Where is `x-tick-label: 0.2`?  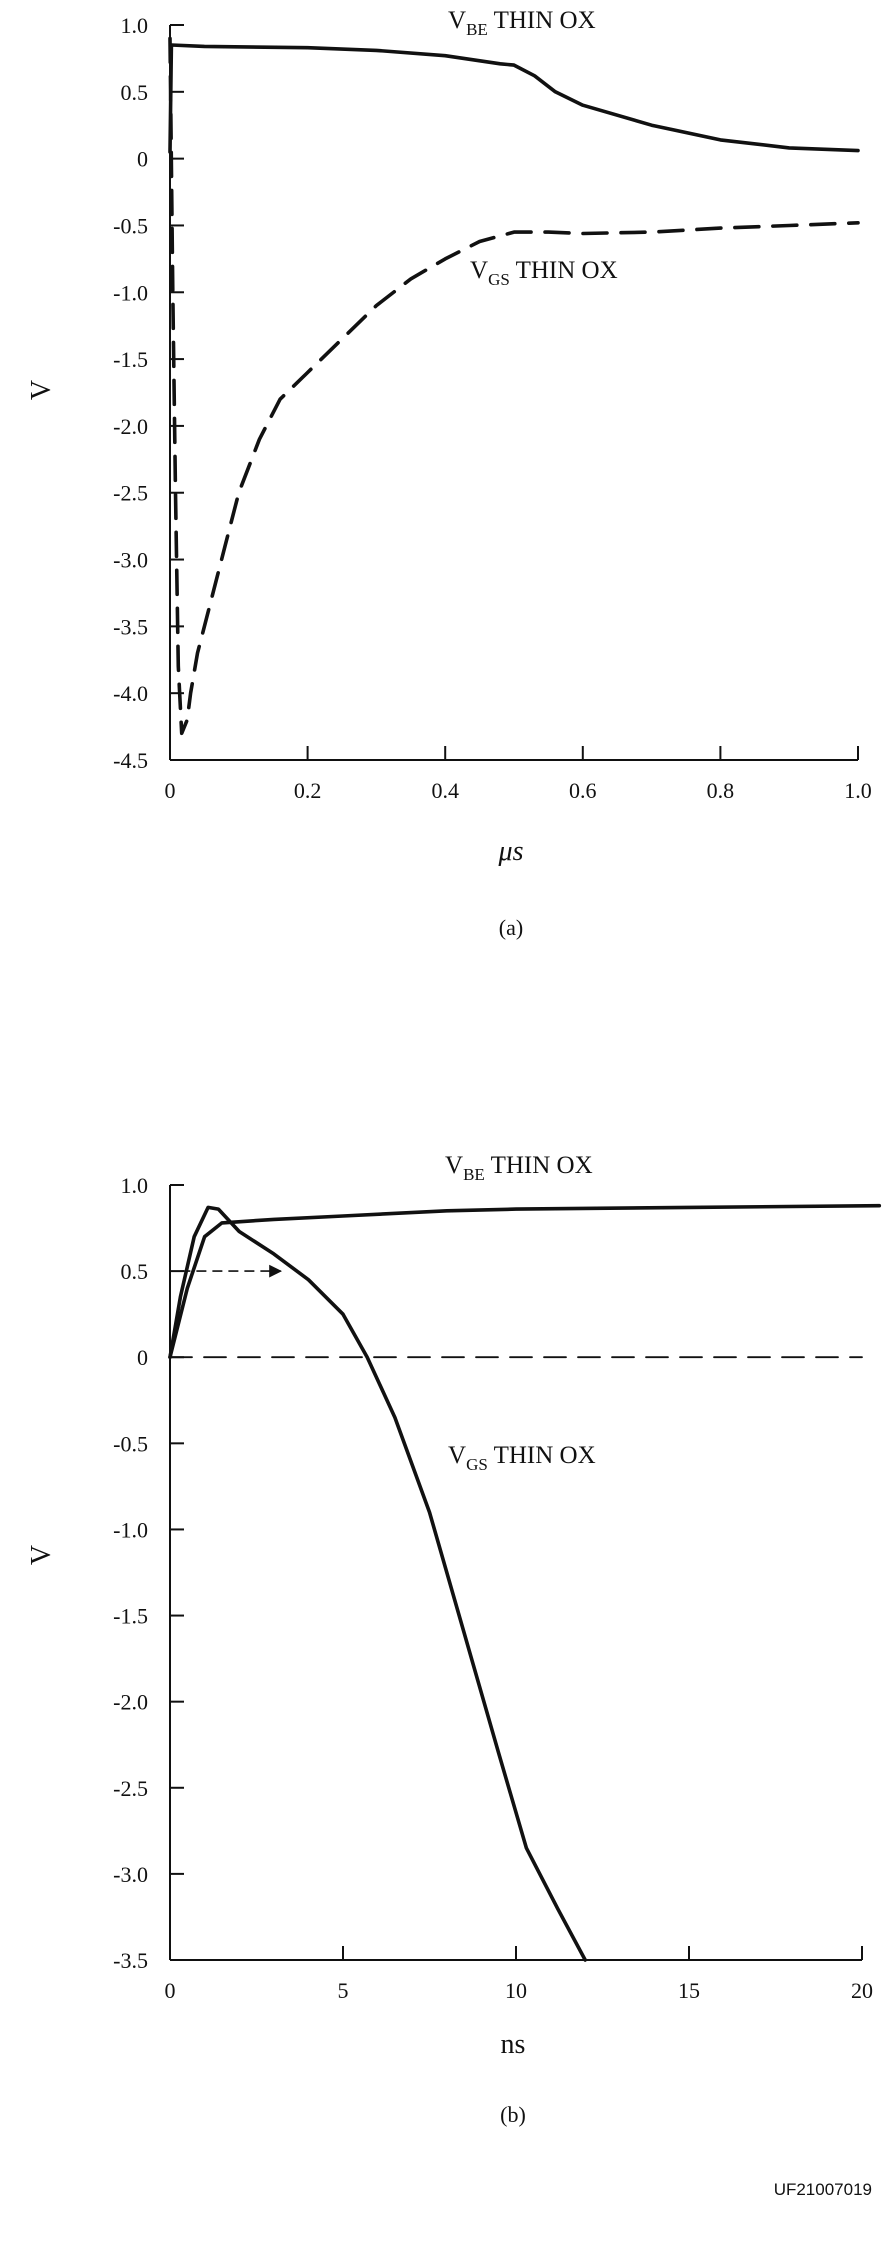
x-tick-label: 0.2 is located at coordinates (308, 790).